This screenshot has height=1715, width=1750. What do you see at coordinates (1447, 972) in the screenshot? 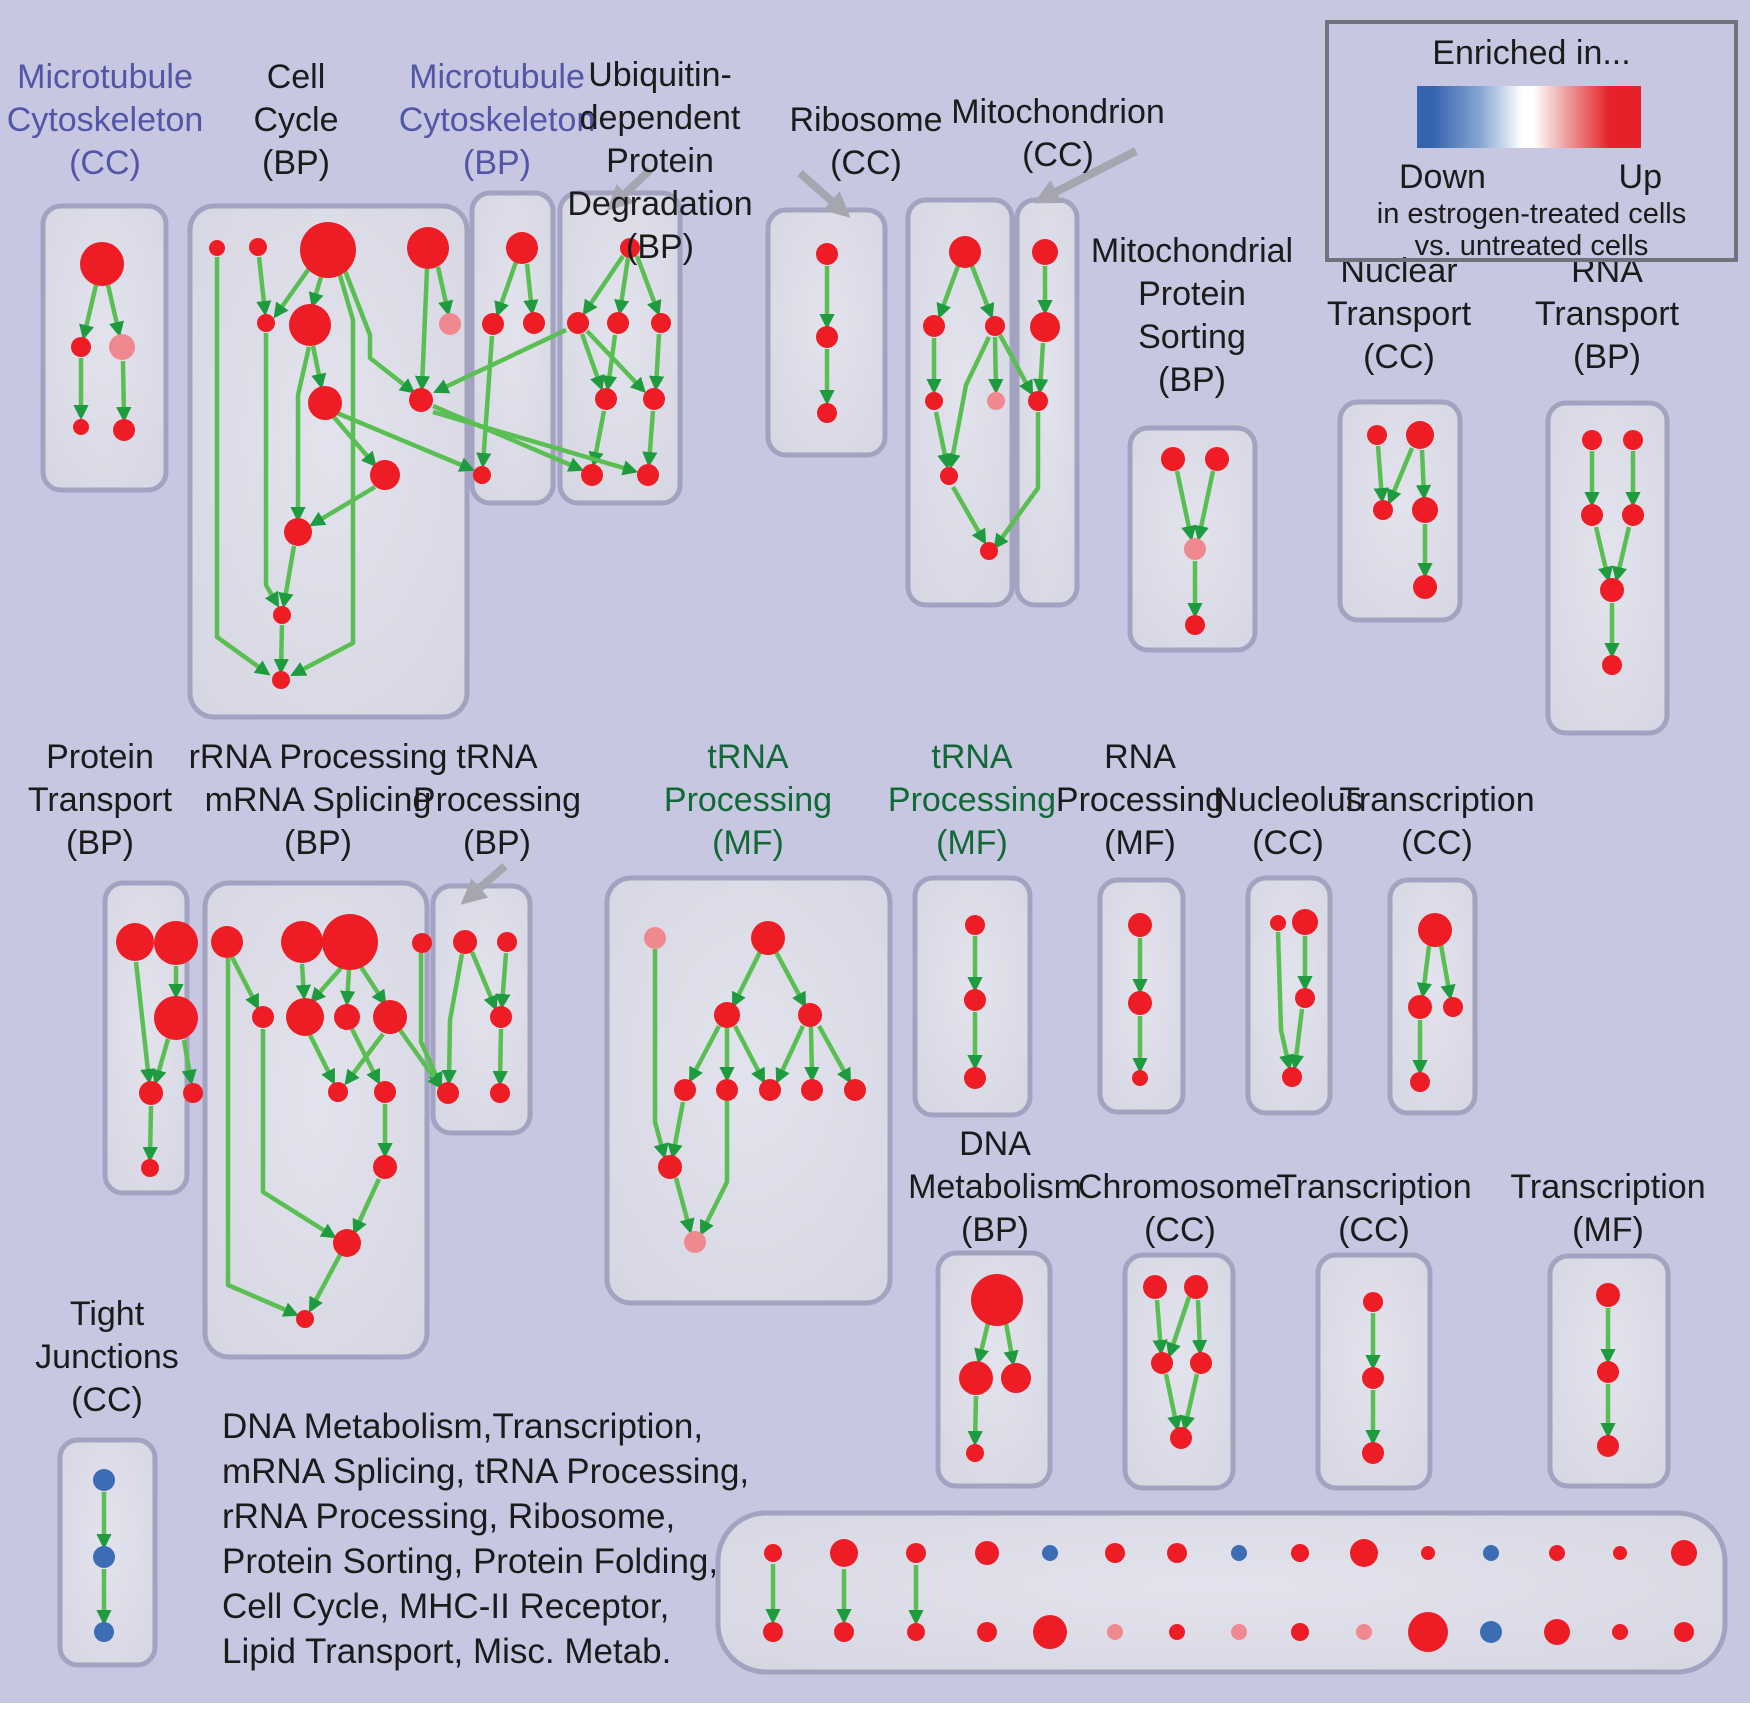
I see `transcription-cc-mid-edge` at bounding box center [1447, 972].